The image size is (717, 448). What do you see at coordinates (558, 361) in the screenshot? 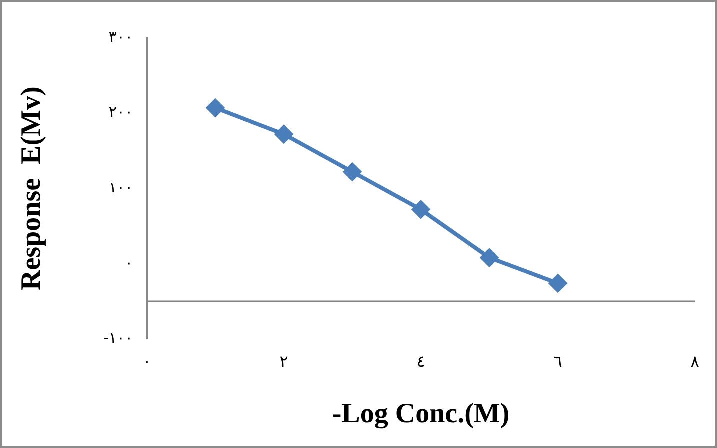
I see `x-tick-label: ٦` at bounding box center [558, 361].